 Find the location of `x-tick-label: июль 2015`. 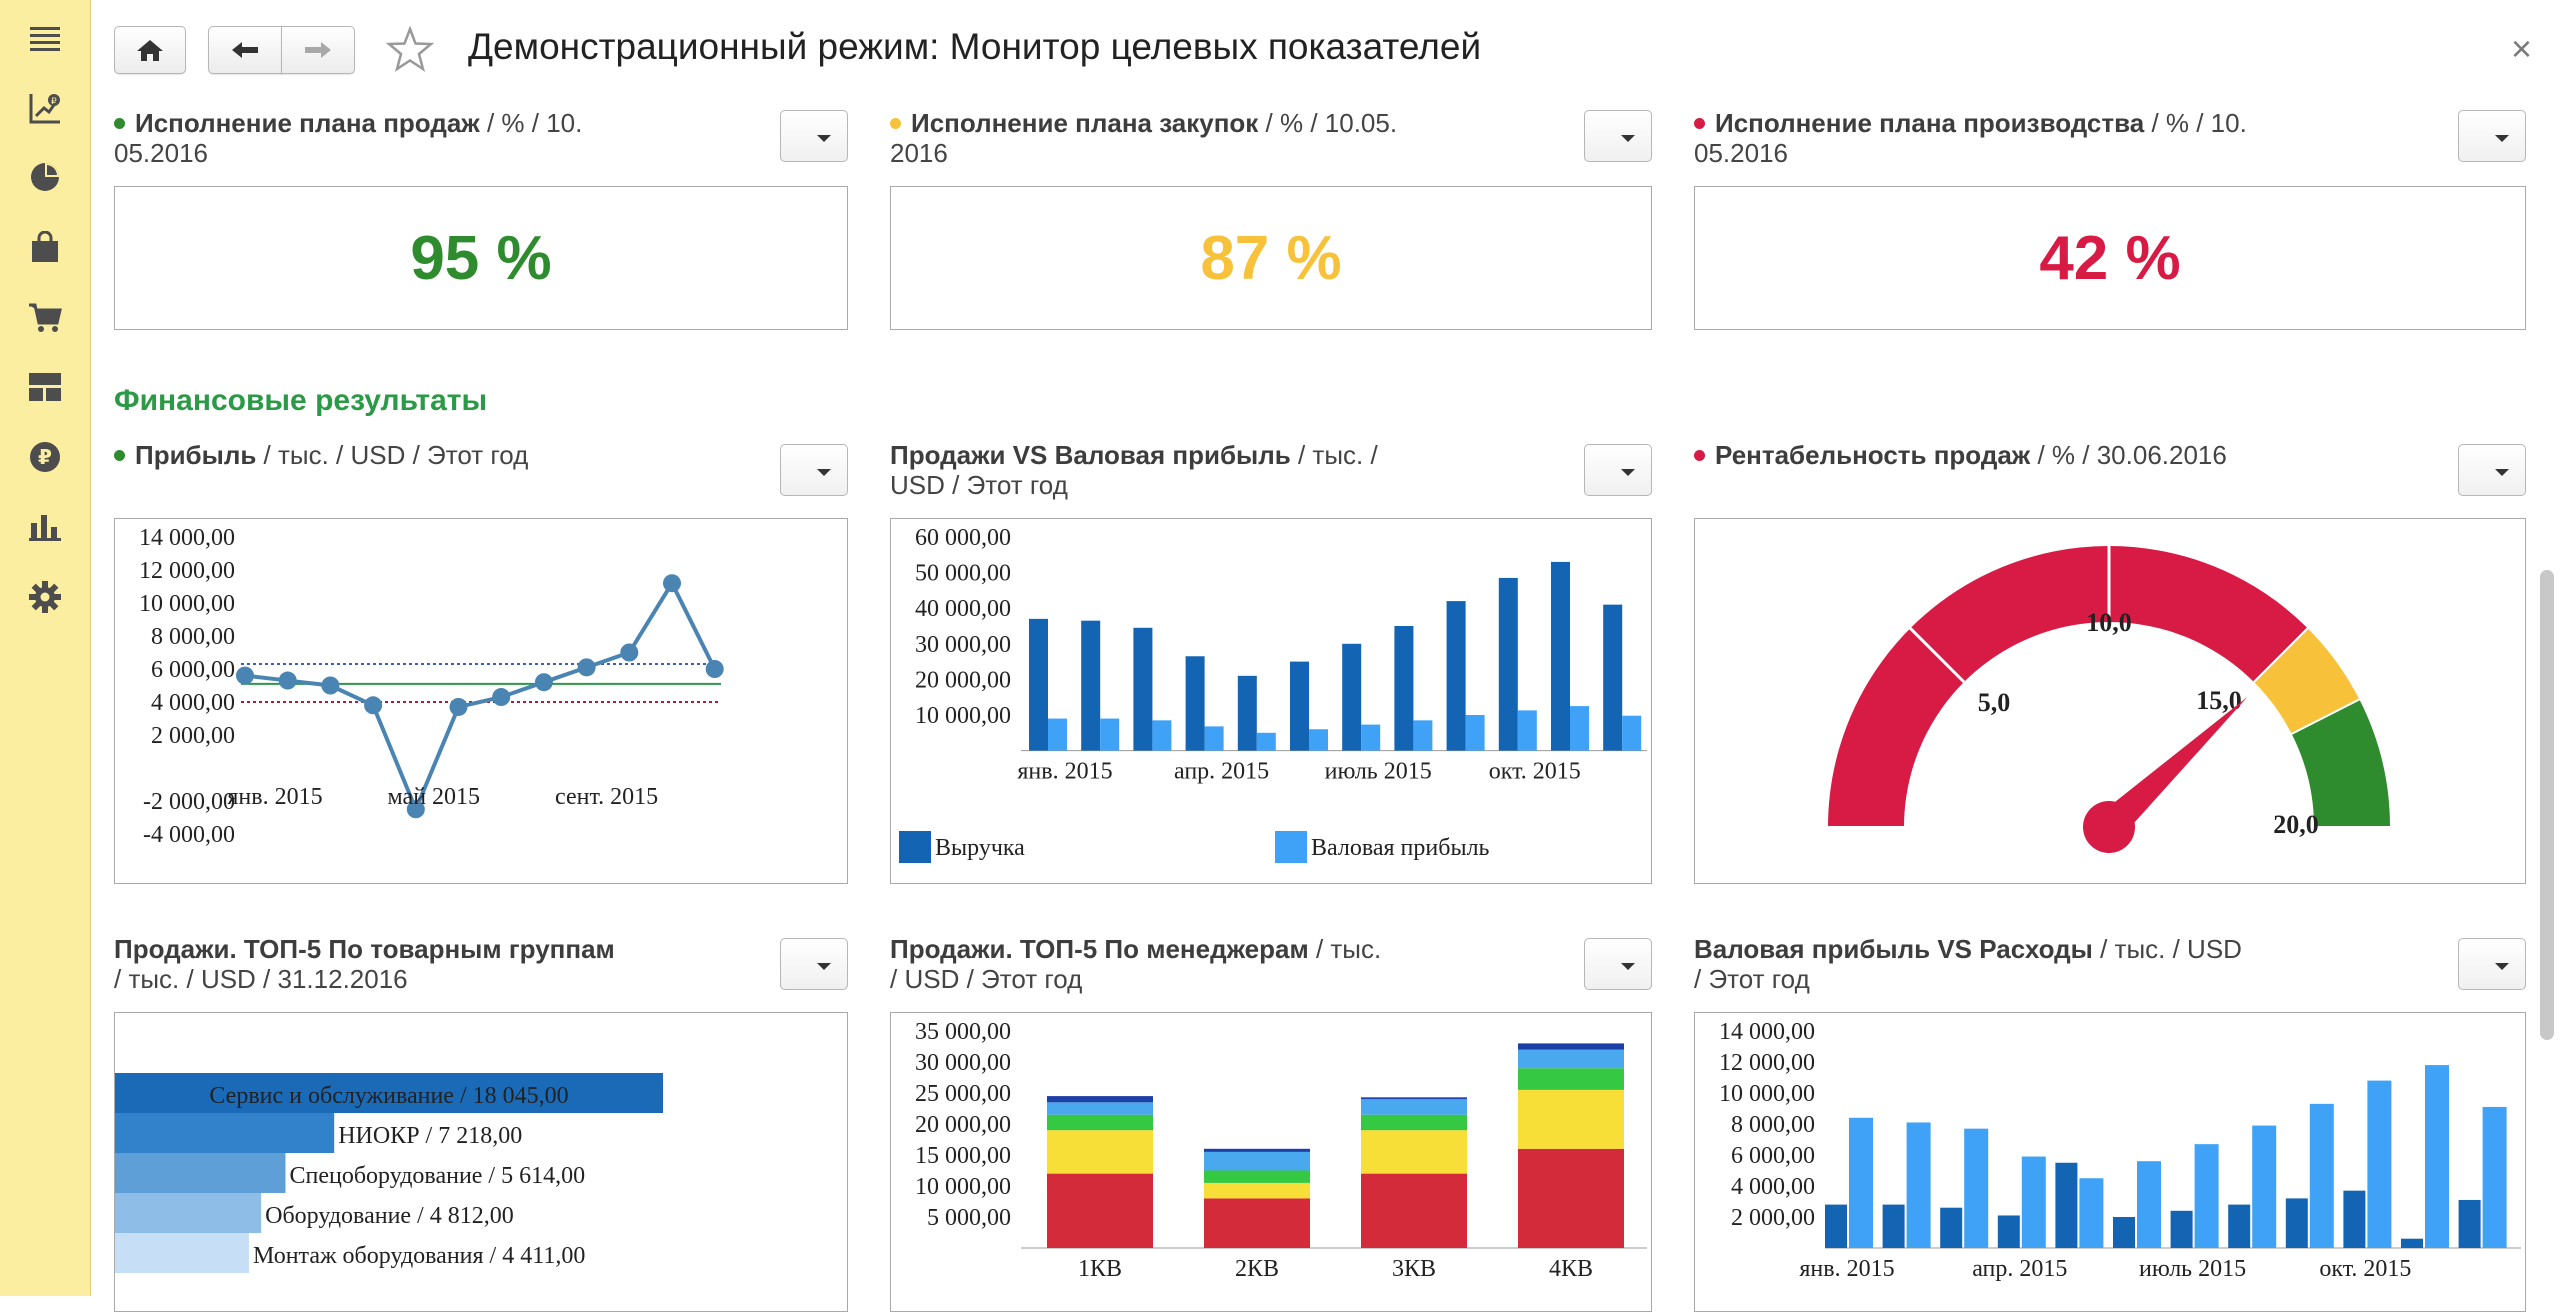

x-tick-label: июль 2015 is located at coordinates (2192, 1269).